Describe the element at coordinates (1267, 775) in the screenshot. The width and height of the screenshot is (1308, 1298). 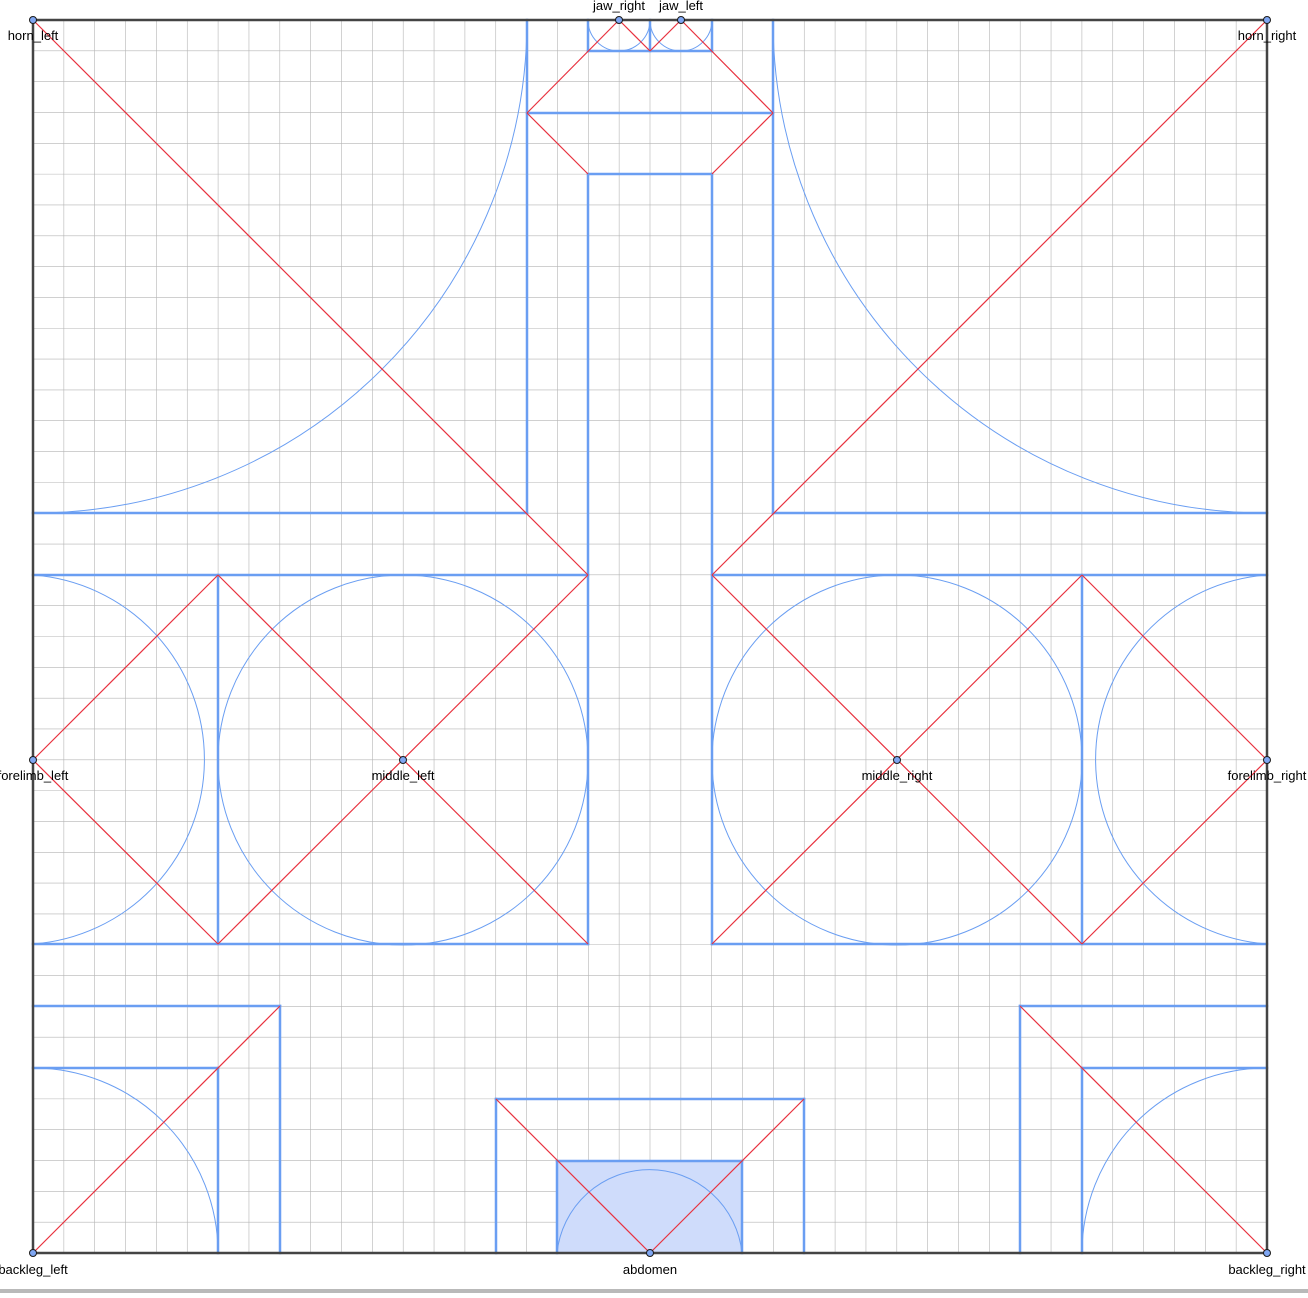
I see `label-forelimb-right: forelimb_right` at that location.